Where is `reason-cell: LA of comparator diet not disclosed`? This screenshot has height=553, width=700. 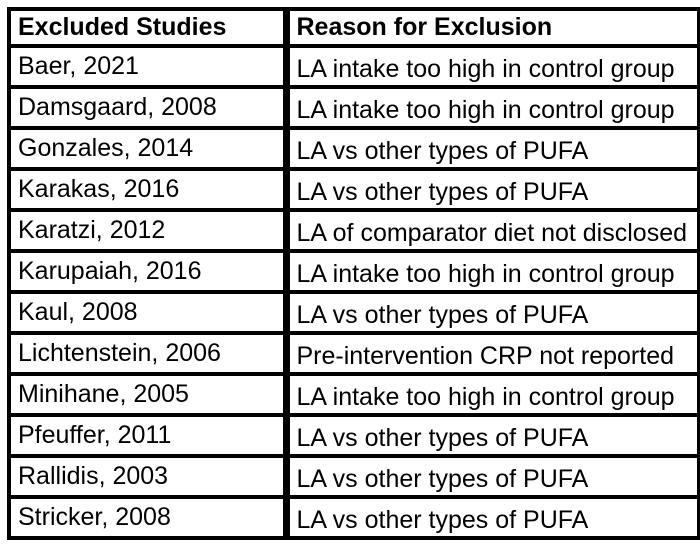
reason-cell: LA of comparator diet not disclosed is located at coordinates (492, 230).